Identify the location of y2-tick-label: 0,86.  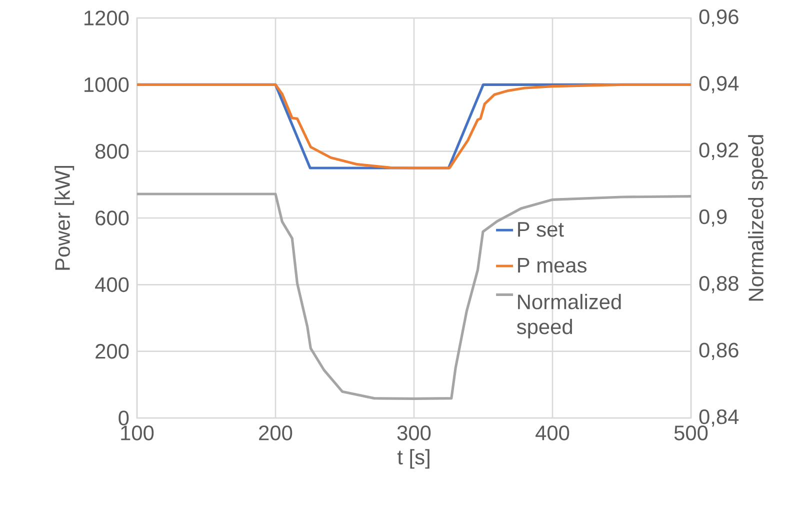
(718, 351).